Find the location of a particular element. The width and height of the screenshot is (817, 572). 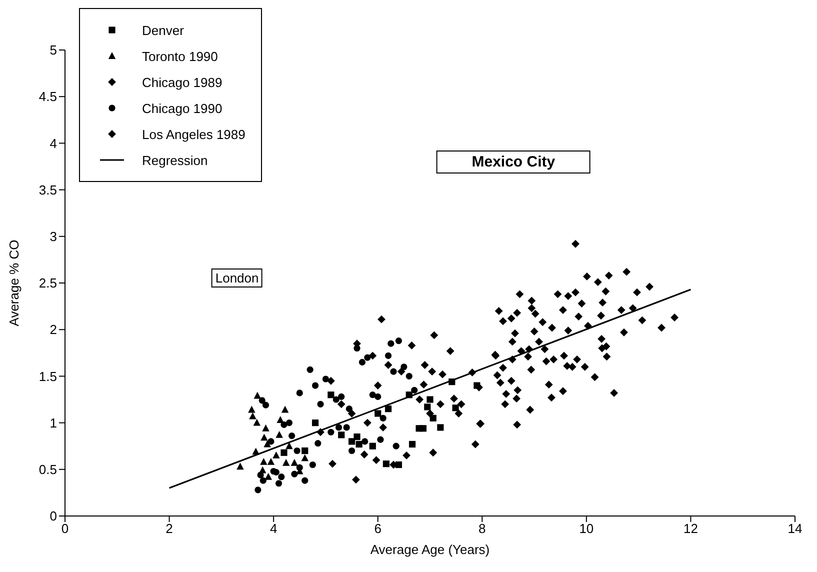

framed-label: Mexico City is located at coordinates (513, 162).